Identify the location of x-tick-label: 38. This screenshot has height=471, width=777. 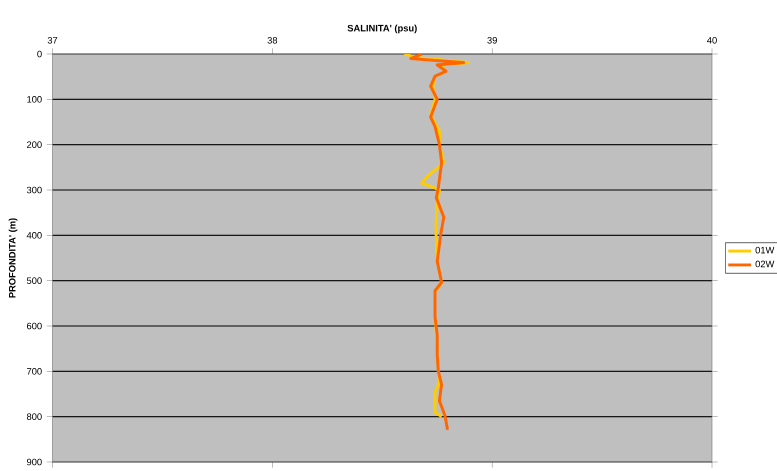
(273, 40).